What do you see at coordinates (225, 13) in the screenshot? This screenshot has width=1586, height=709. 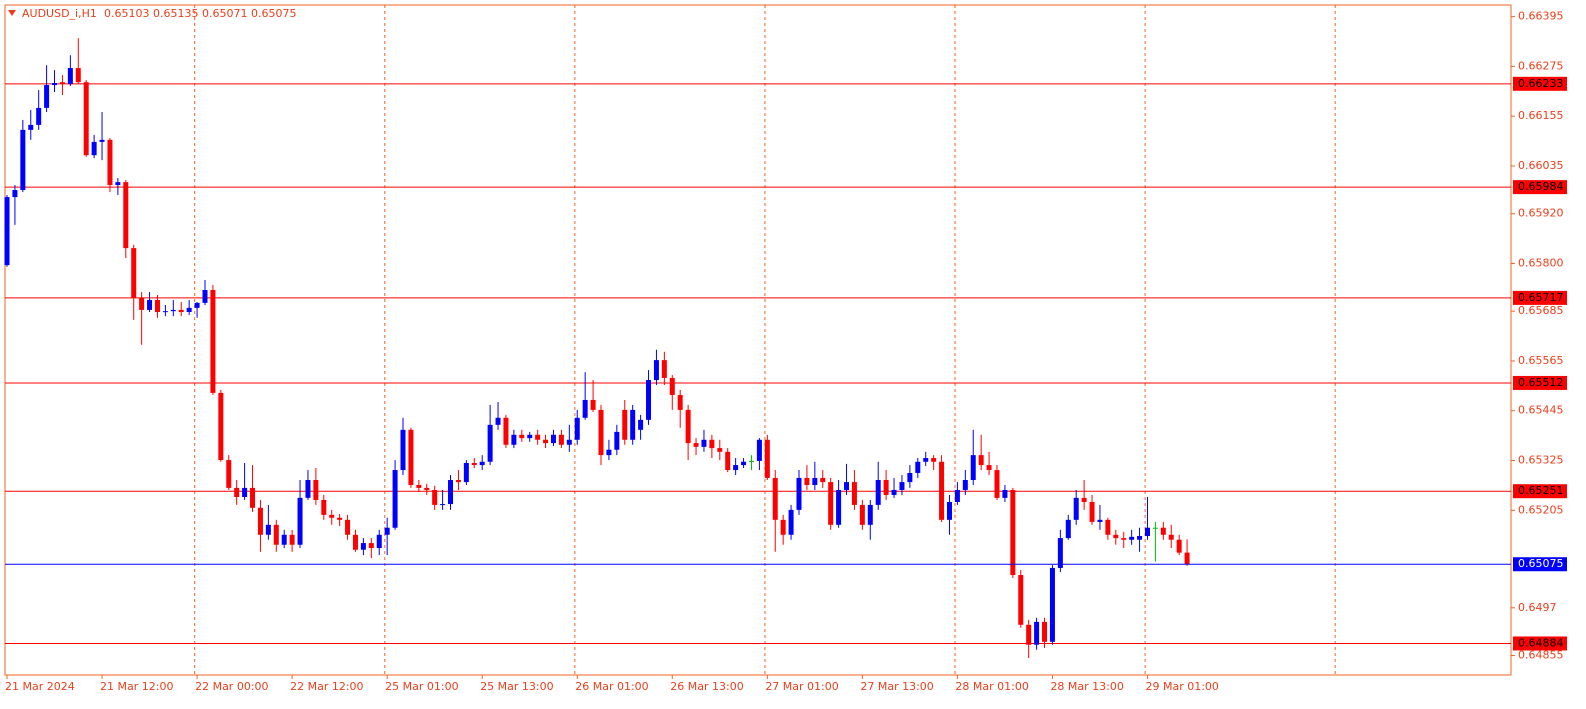 I see `last-low: 0.65071` at bounding box center [225, 13].